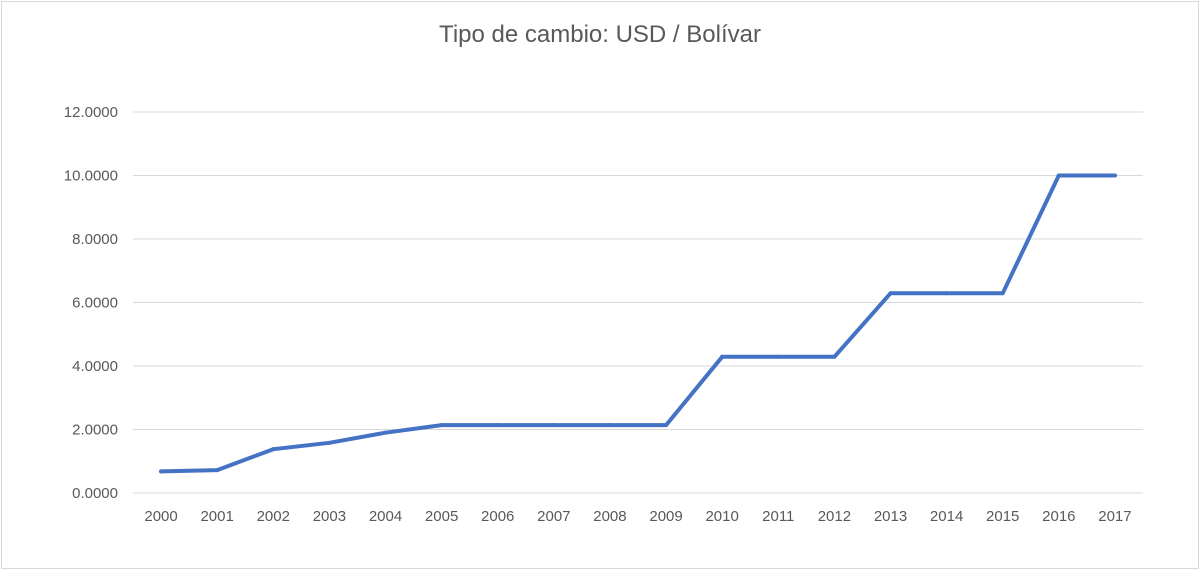 This screenshot has width=1200, height=570. Describe the element at coordinates (1002, 516) in the screenshot. I see `x-tick-label: 2015` at that location.